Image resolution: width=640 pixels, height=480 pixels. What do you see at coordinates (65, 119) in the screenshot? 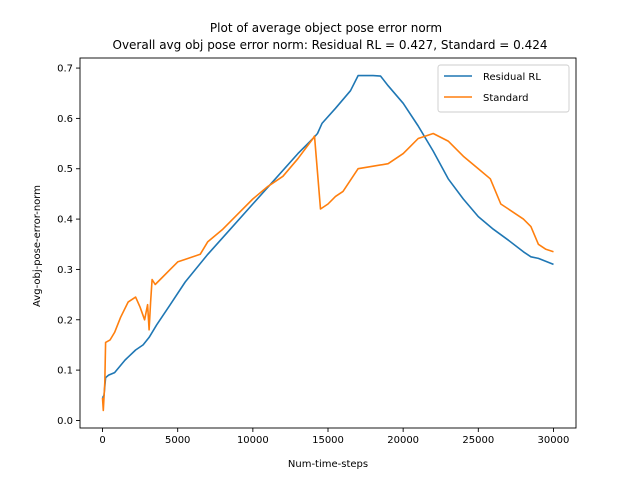
I see `y-tick-label: 0.6` at bounding box center [65, 119].